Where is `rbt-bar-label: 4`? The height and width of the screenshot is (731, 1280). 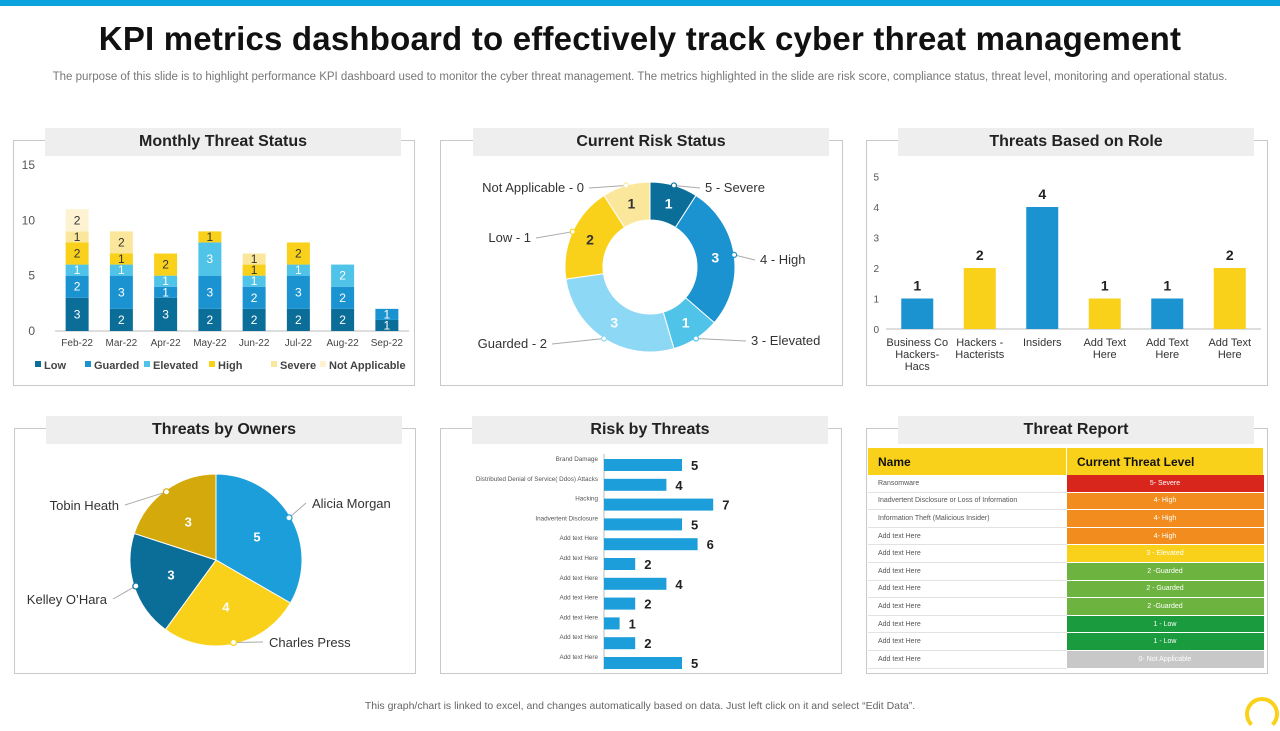
rbt-bar-label: 4 is located at coordinates (679, 584).